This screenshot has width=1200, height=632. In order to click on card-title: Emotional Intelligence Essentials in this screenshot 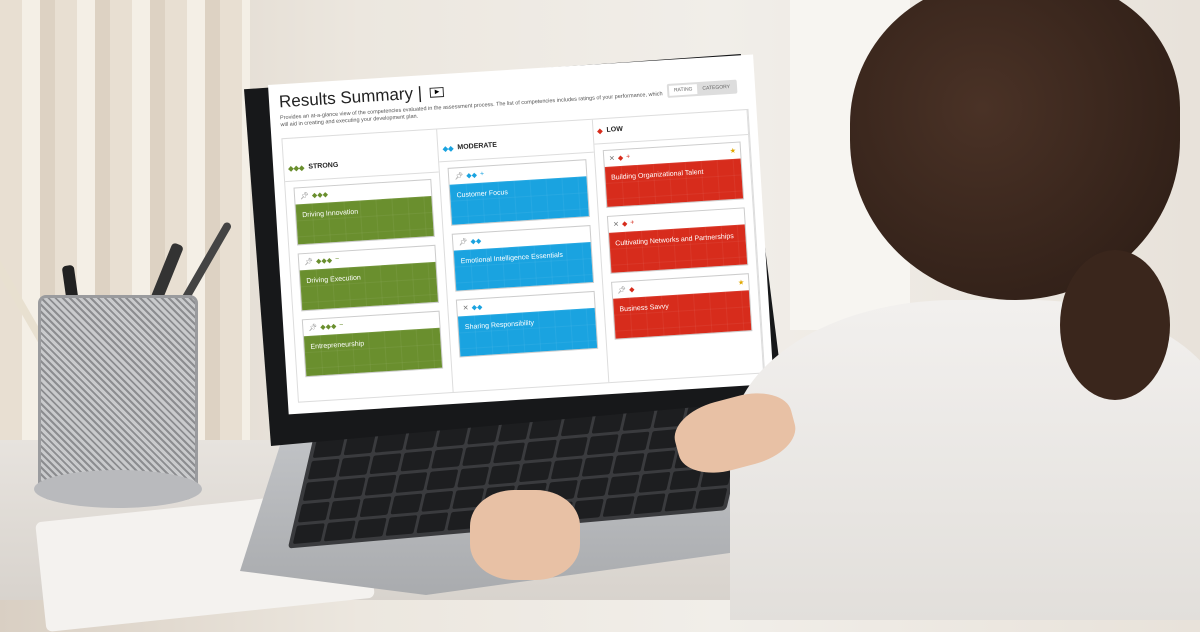, I will do `click(523, 266)`.